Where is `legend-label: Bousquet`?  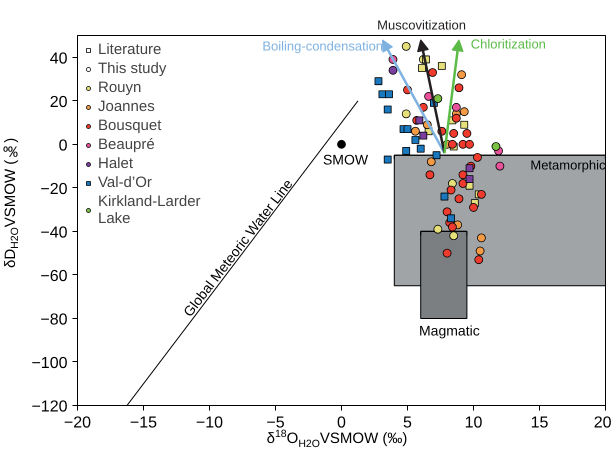 legend-label: Bousquet is located at coordinates (130, 125).